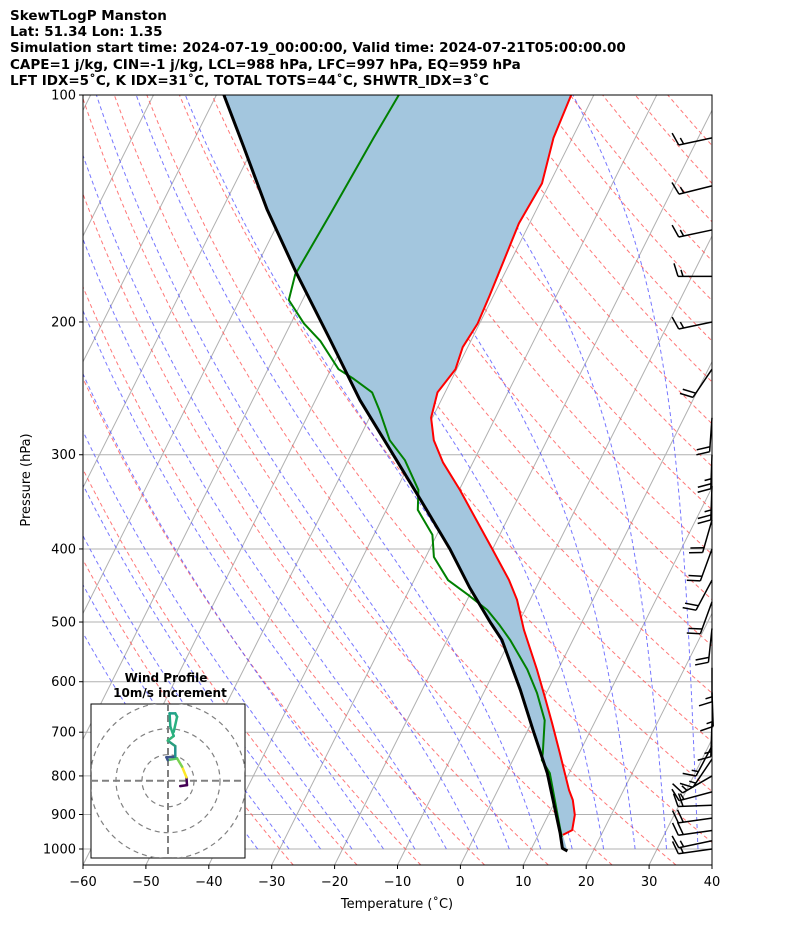 This screenshot has height=937, width=794. Describe the element at coordinates (170, 693) in the screenshot. I see `hodograph-subtitle: 10m/s increment` at that location.